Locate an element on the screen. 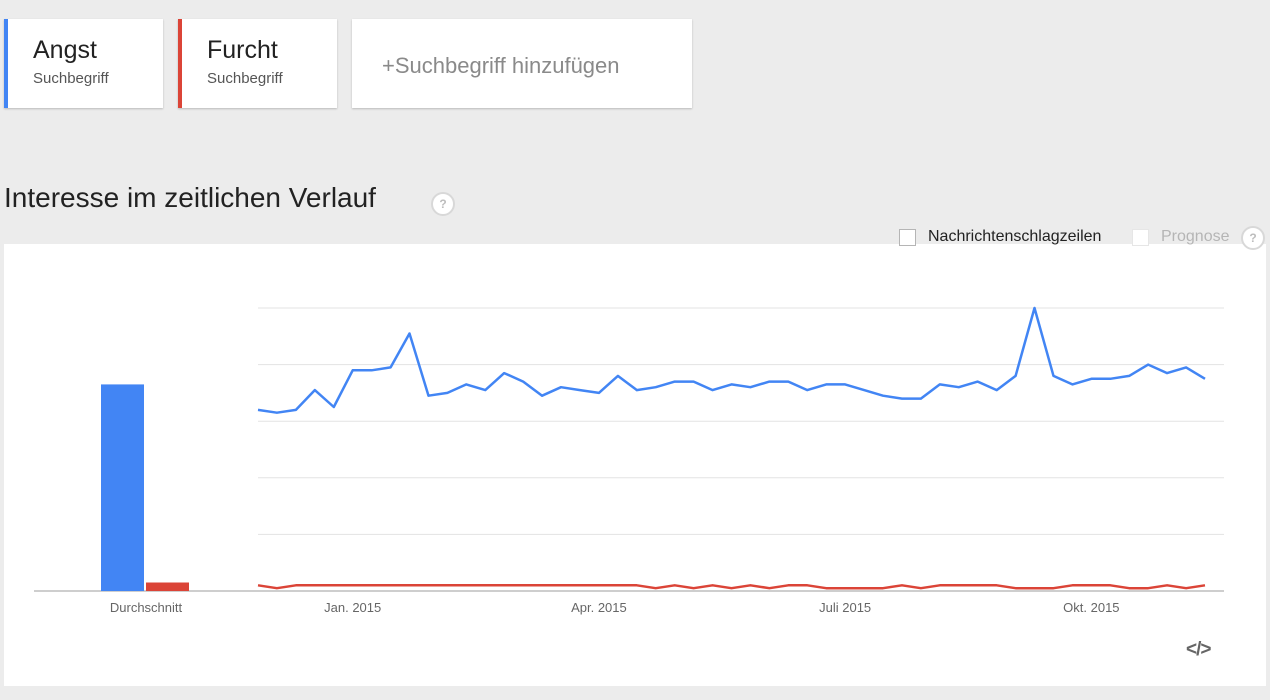  x-tick-label: Apr. 2015 is located at coordinates (599, 607).